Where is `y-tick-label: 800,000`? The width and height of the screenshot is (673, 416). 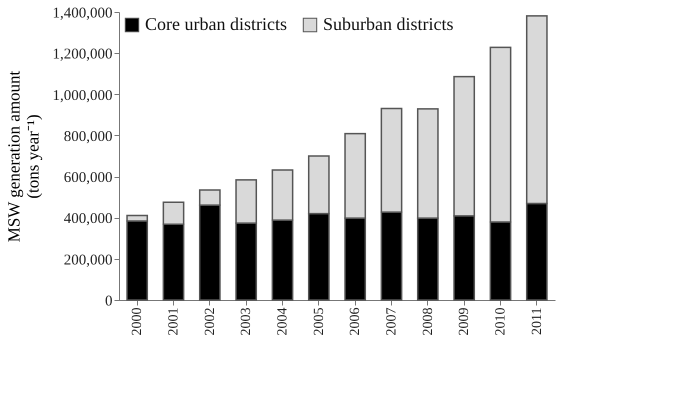
y-tick-label: 800,000 is located at coordinates (88, 136).